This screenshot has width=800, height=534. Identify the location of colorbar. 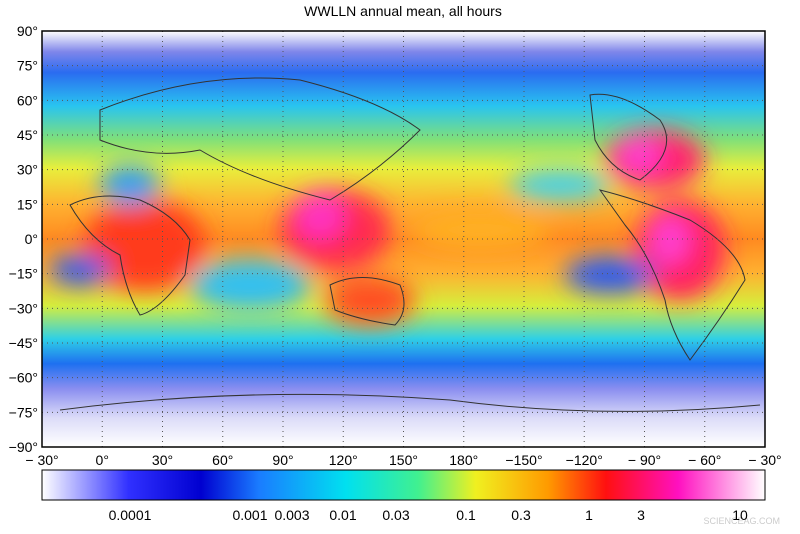
(403, 485).